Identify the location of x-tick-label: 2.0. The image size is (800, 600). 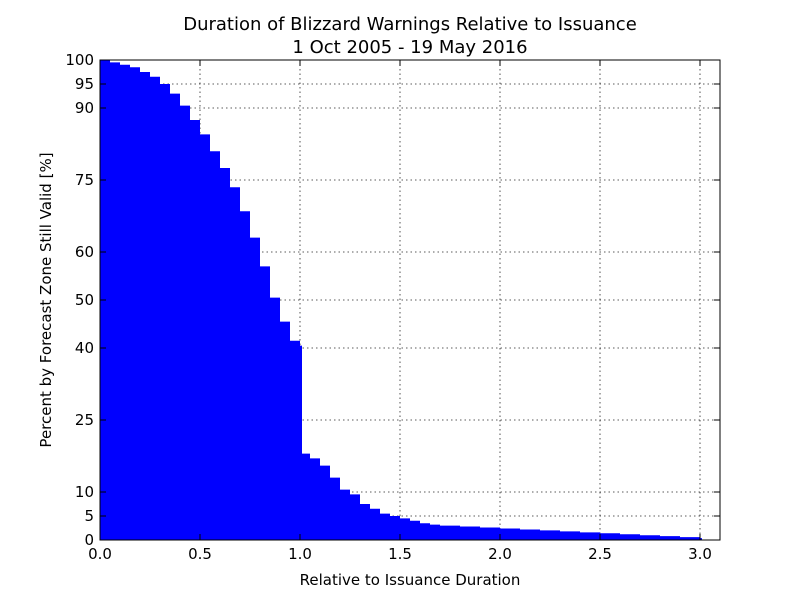
(500, 554).